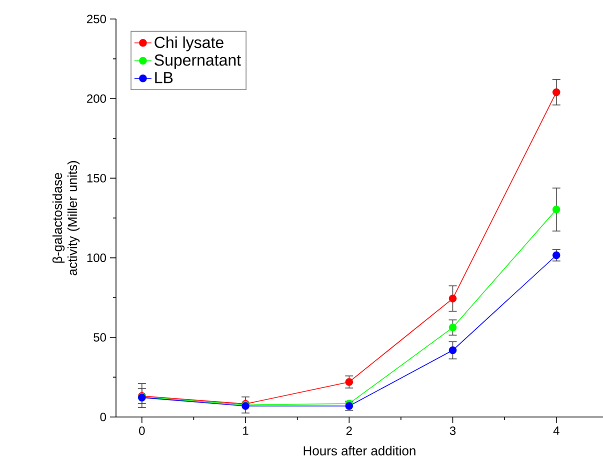 The height and width of the screenshot is (474, 603). Describe the element at coordinates (245, 430) in the screenshot. I see `x-tick-label: 1` at that location.